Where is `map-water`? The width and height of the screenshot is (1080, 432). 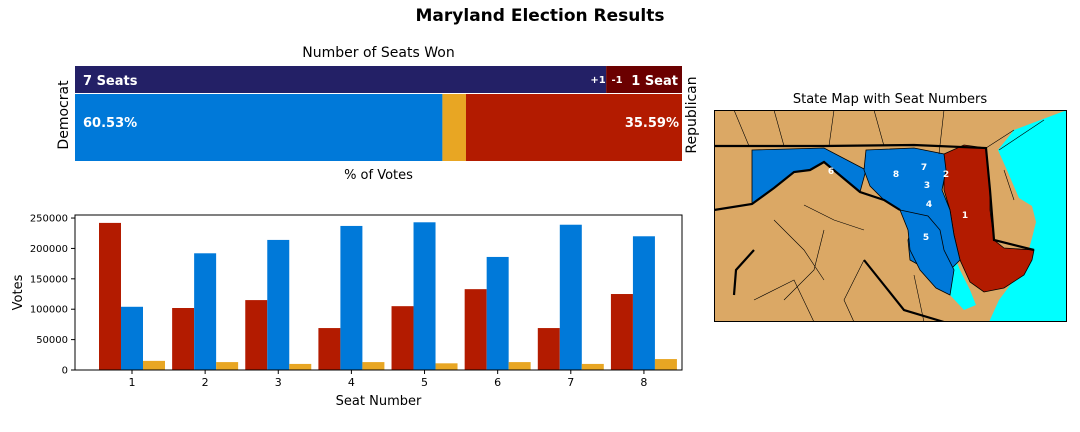 map-water is located at coordinates (1028, 216).